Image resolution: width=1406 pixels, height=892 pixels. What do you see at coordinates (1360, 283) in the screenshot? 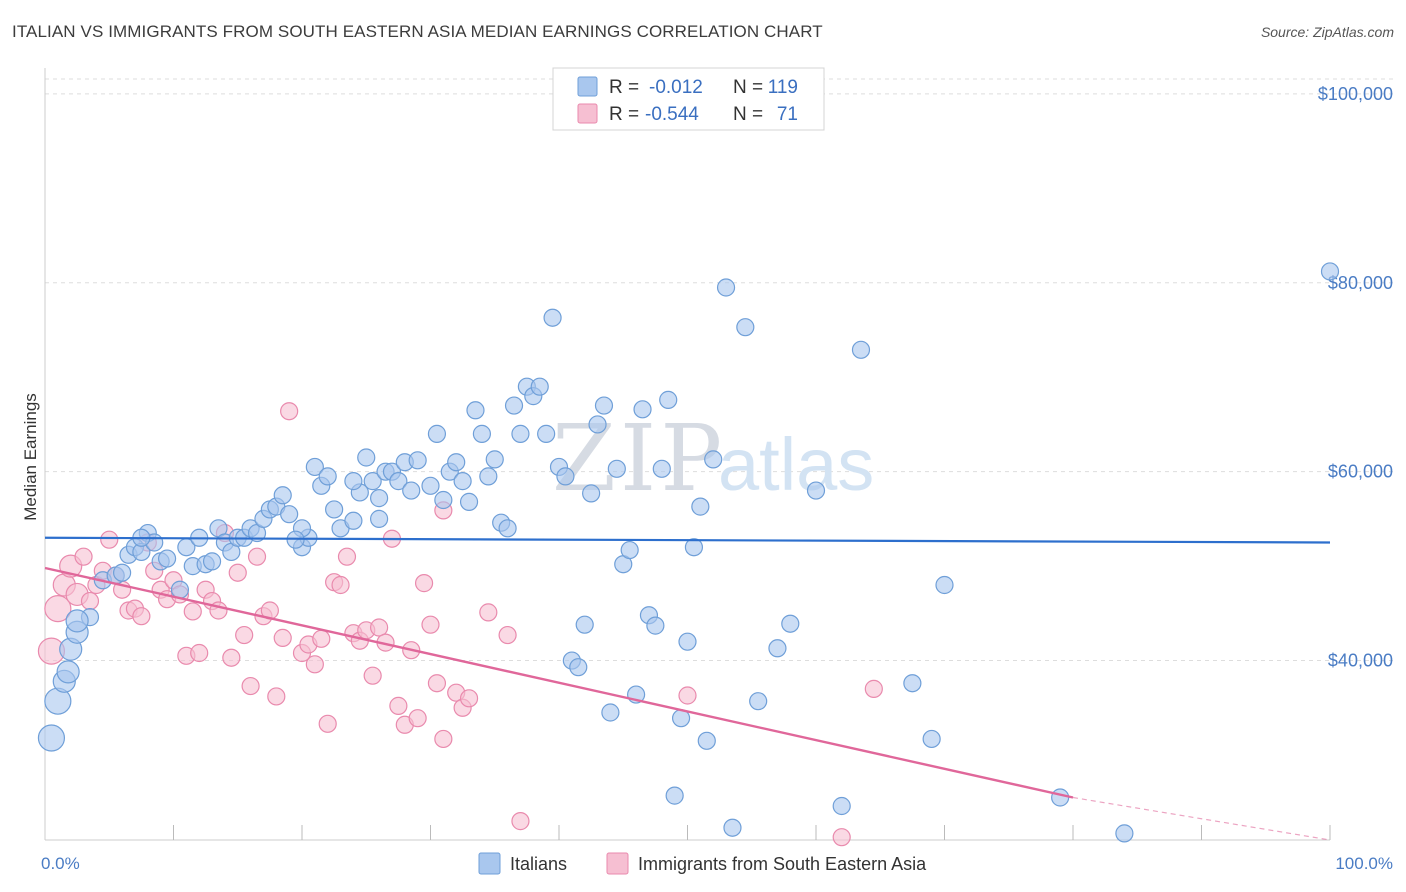
I see `y-tick-label: $80,000` at bounding box center [1360, 283].